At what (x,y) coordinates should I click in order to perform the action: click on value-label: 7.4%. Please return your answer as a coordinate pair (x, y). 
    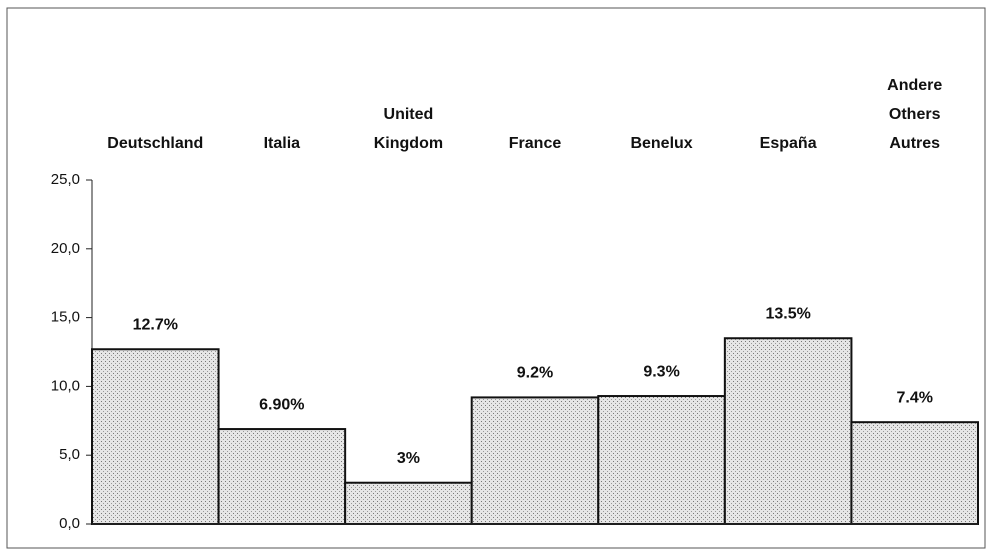
    Looking at the image, I should click on (914, 397).